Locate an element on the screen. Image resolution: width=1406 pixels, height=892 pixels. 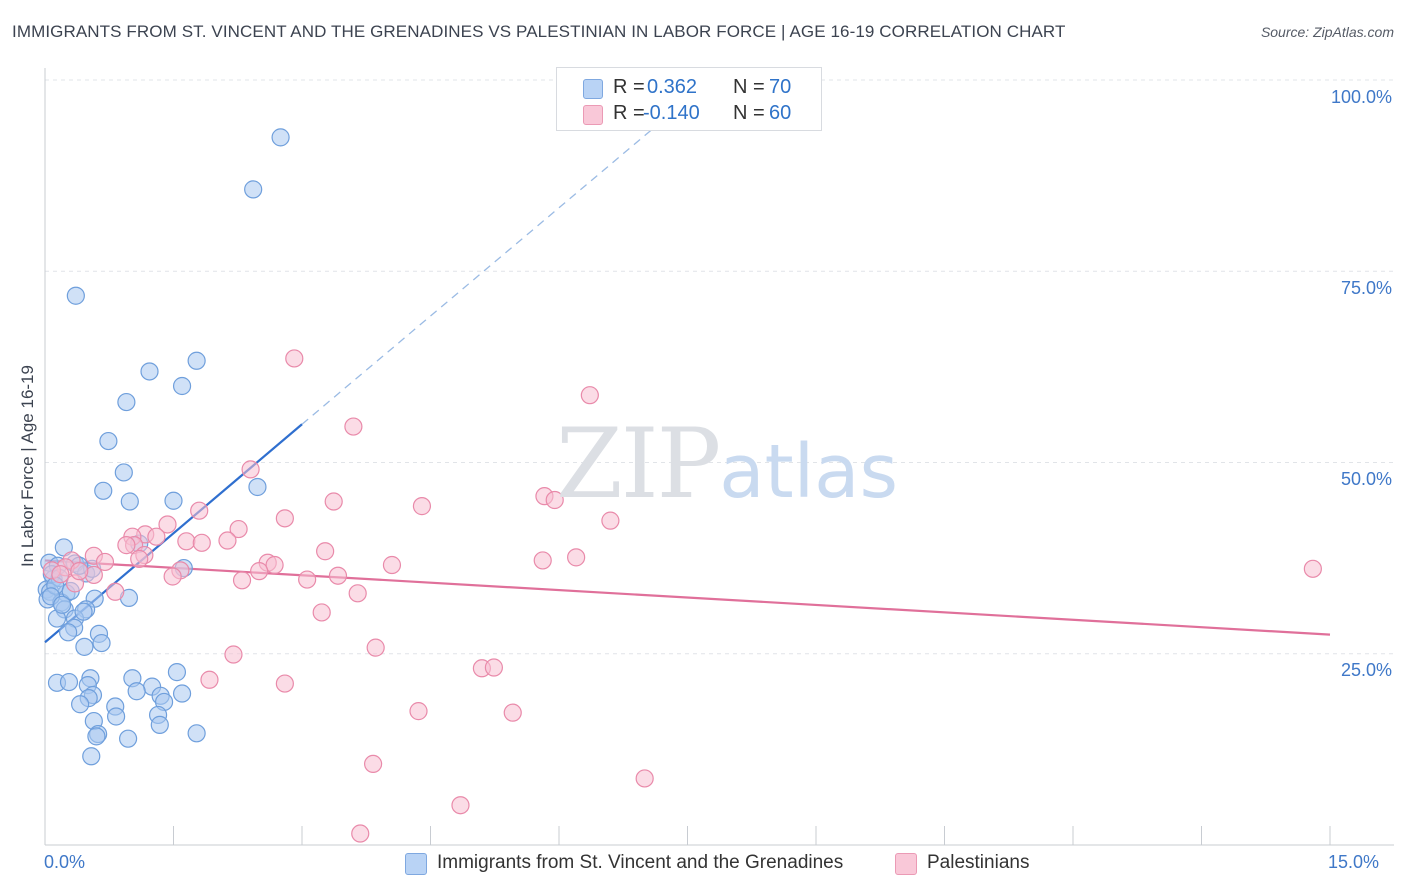
y-axis-label: In Labor Force | Age 16-19 is located at coordinates (27, 466).